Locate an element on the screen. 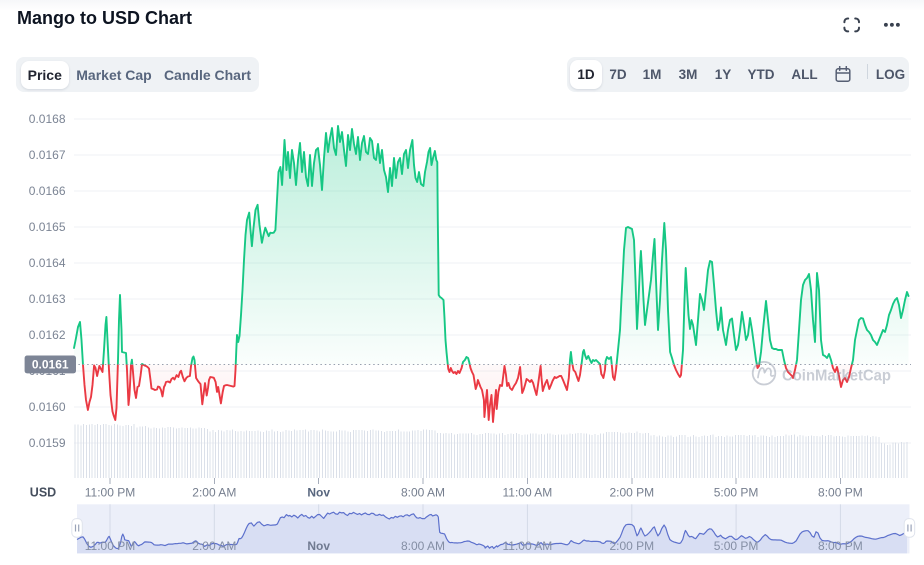 The width and height of the screenshot is (924, 565). svg-text: 0.0166 is located at coordinates (47, 191).